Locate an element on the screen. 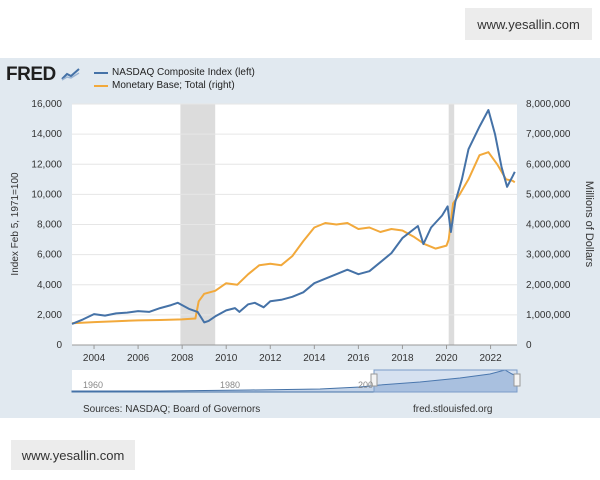 This screenshot has width=600, height=480. fred-logo: FRED is located at coordinates (43, 75).